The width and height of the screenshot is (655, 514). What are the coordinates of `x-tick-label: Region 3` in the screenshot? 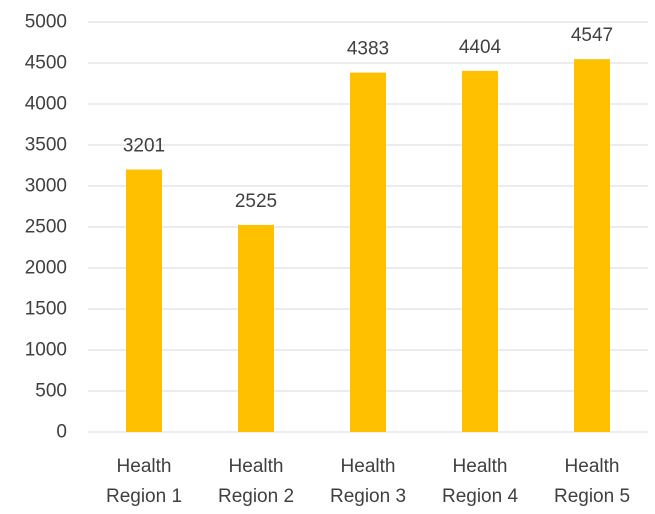 It's located at (368, 496).